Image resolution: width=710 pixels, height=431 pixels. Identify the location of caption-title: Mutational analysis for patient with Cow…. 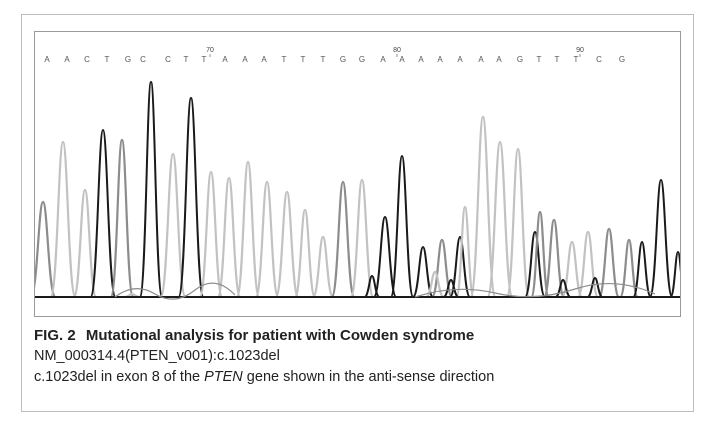
(280, 335).